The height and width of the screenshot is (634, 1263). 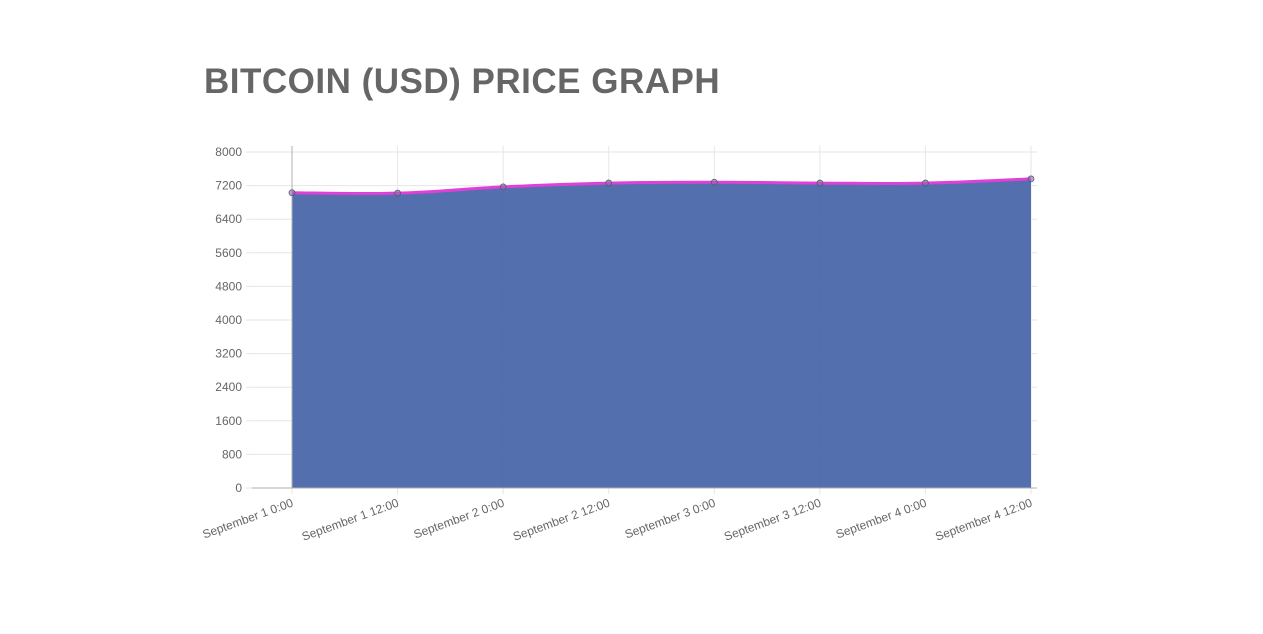 What do you see at coordinates (232, 454) in the screenshot?
I see `y-tick-label: 800` at bounding box center [232, 454].